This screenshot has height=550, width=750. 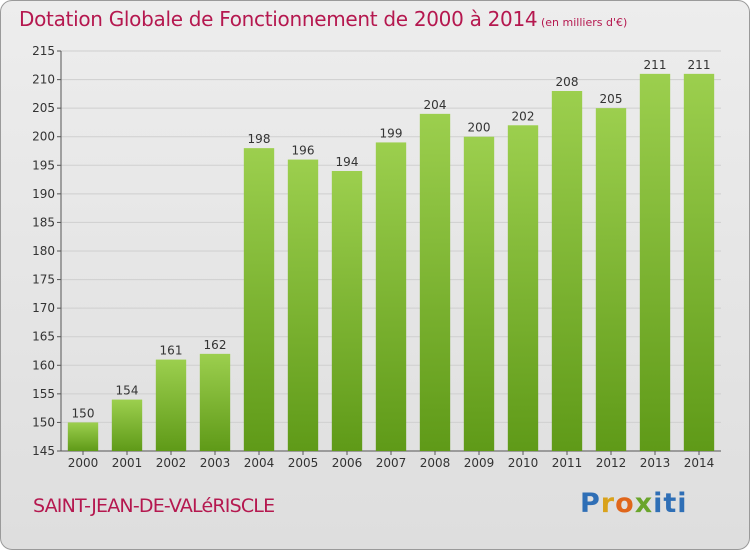 What do you see at coordinates (43, 337) in the screenshot?
I see `y-tick-label: 165` at bounding box center [43, 337].